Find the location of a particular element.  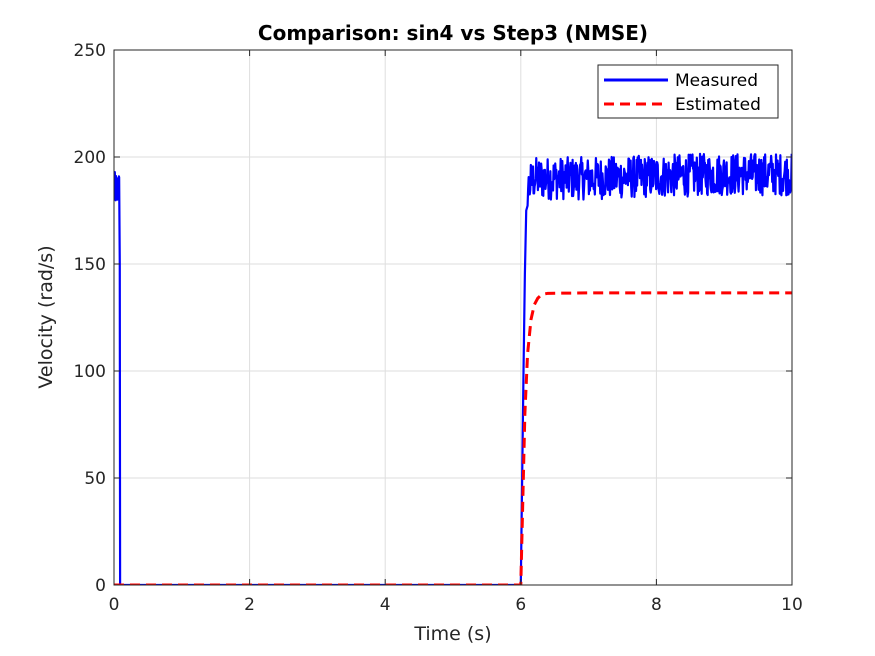

y-tick-label: 50 is located at coordinates (95, 479).